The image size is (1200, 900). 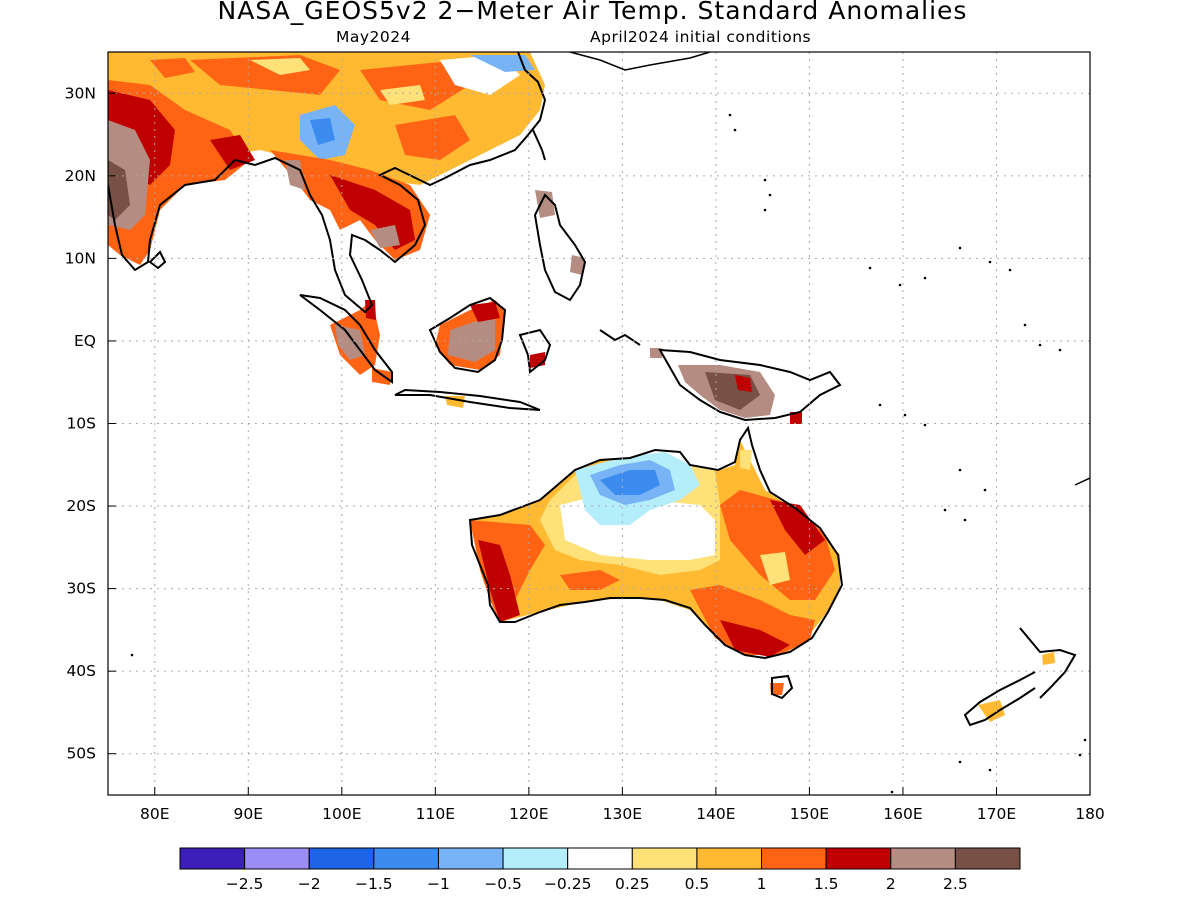 What do you see at coordinates (374, 884) in the screenshot?
I see `legend-label: −1.5` at bounding box center [374, 884].